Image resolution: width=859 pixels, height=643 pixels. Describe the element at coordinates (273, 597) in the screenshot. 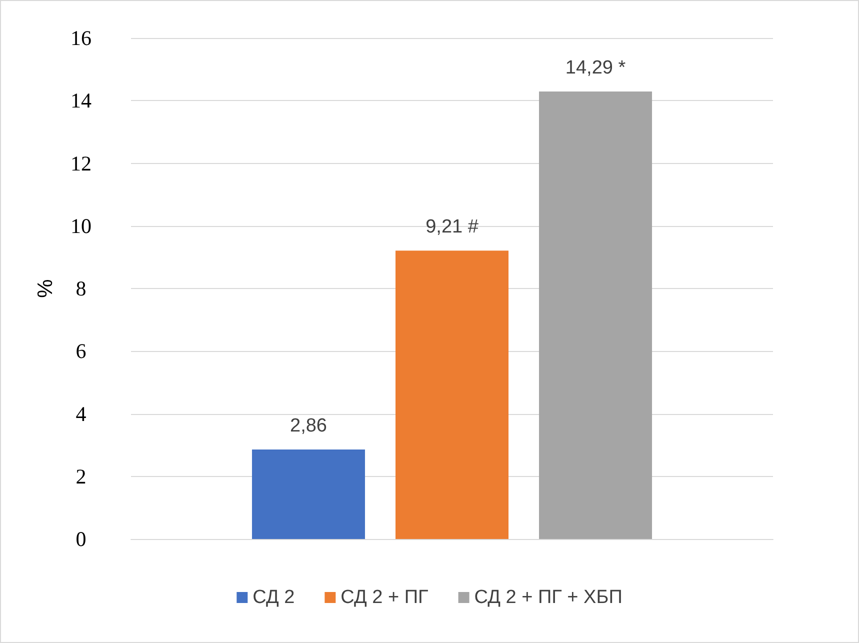

I see `legend-label: СД 2` at that location.